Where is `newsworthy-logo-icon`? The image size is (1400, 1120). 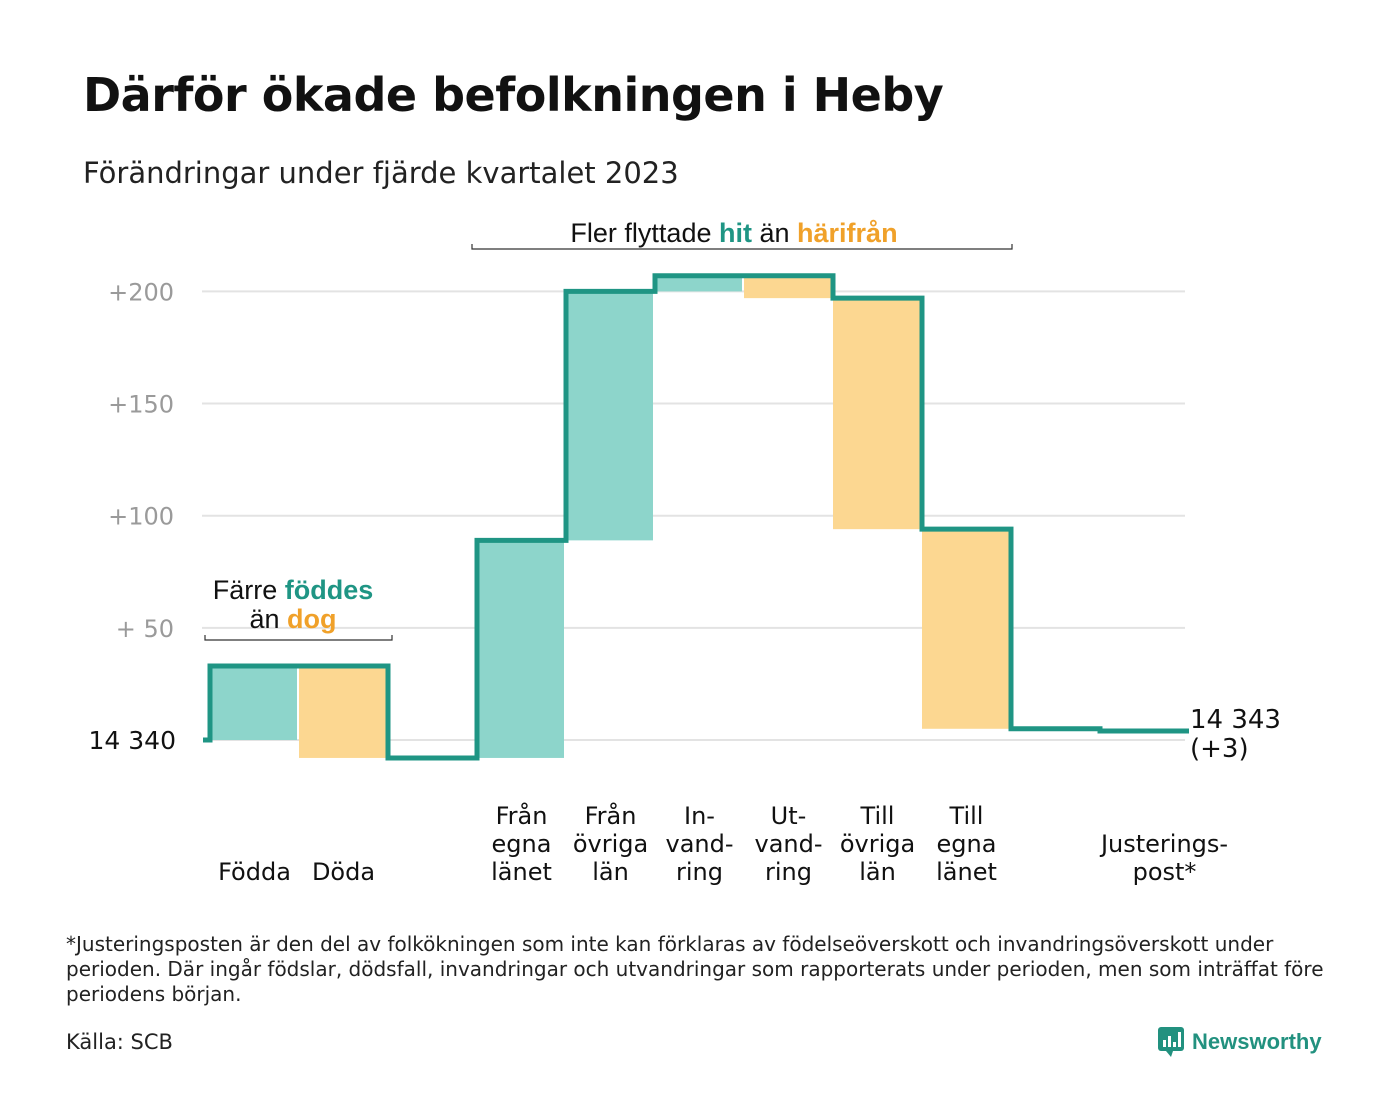
newsworthy-logo-icon is located at coordinates (1171, 1042).